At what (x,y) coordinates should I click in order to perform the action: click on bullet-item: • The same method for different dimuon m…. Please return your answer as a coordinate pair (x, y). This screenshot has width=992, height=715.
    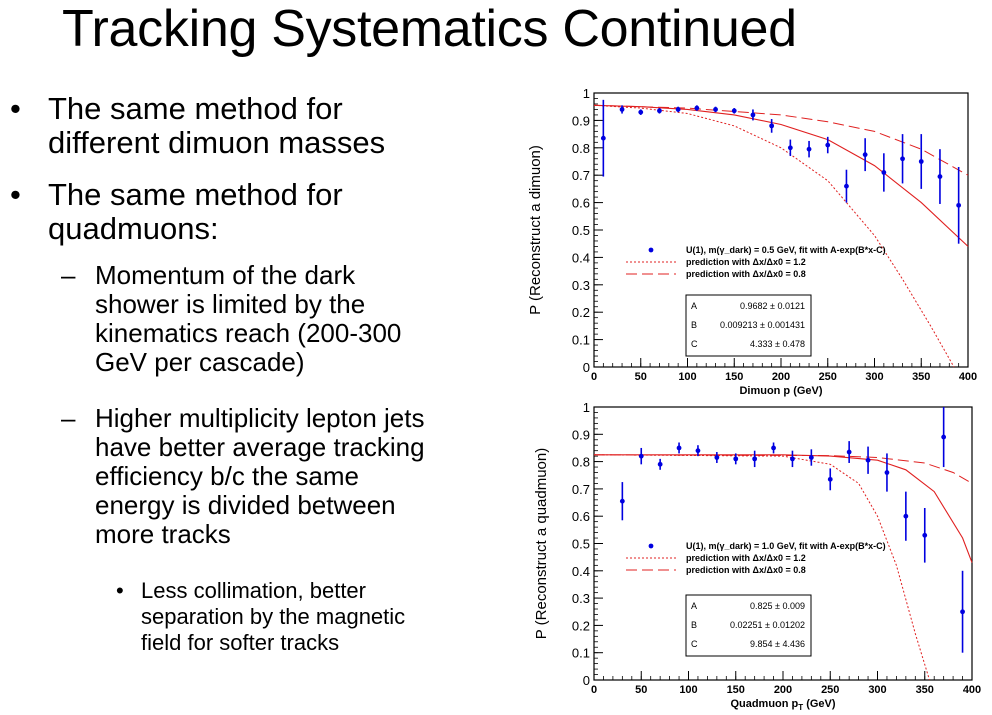
    Looking at the image, I should click on (198, 126).